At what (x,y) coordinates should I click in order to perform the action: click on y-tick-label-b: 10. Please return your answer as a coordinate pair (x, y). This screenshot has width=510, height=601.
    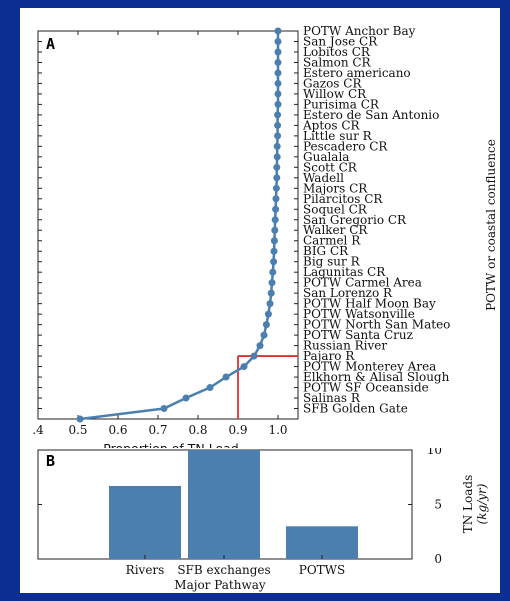
    Looking at the image, I should click on (434, 452).